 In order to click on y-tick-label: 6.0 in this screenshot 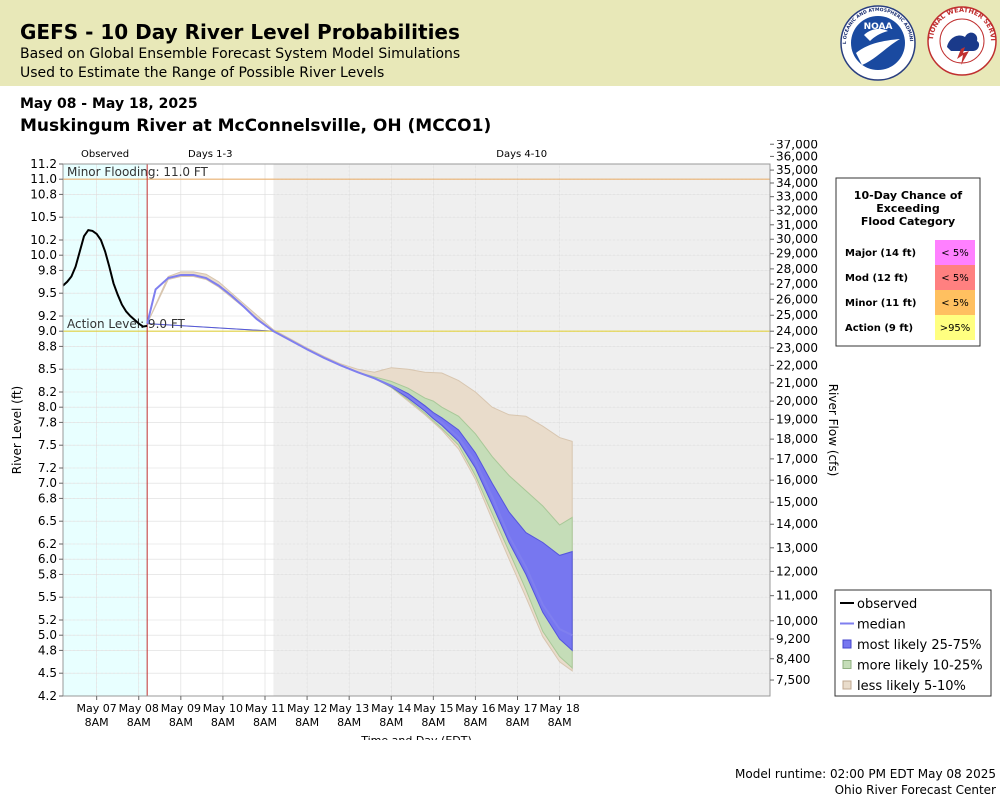, I will do `click(47, 559)`.